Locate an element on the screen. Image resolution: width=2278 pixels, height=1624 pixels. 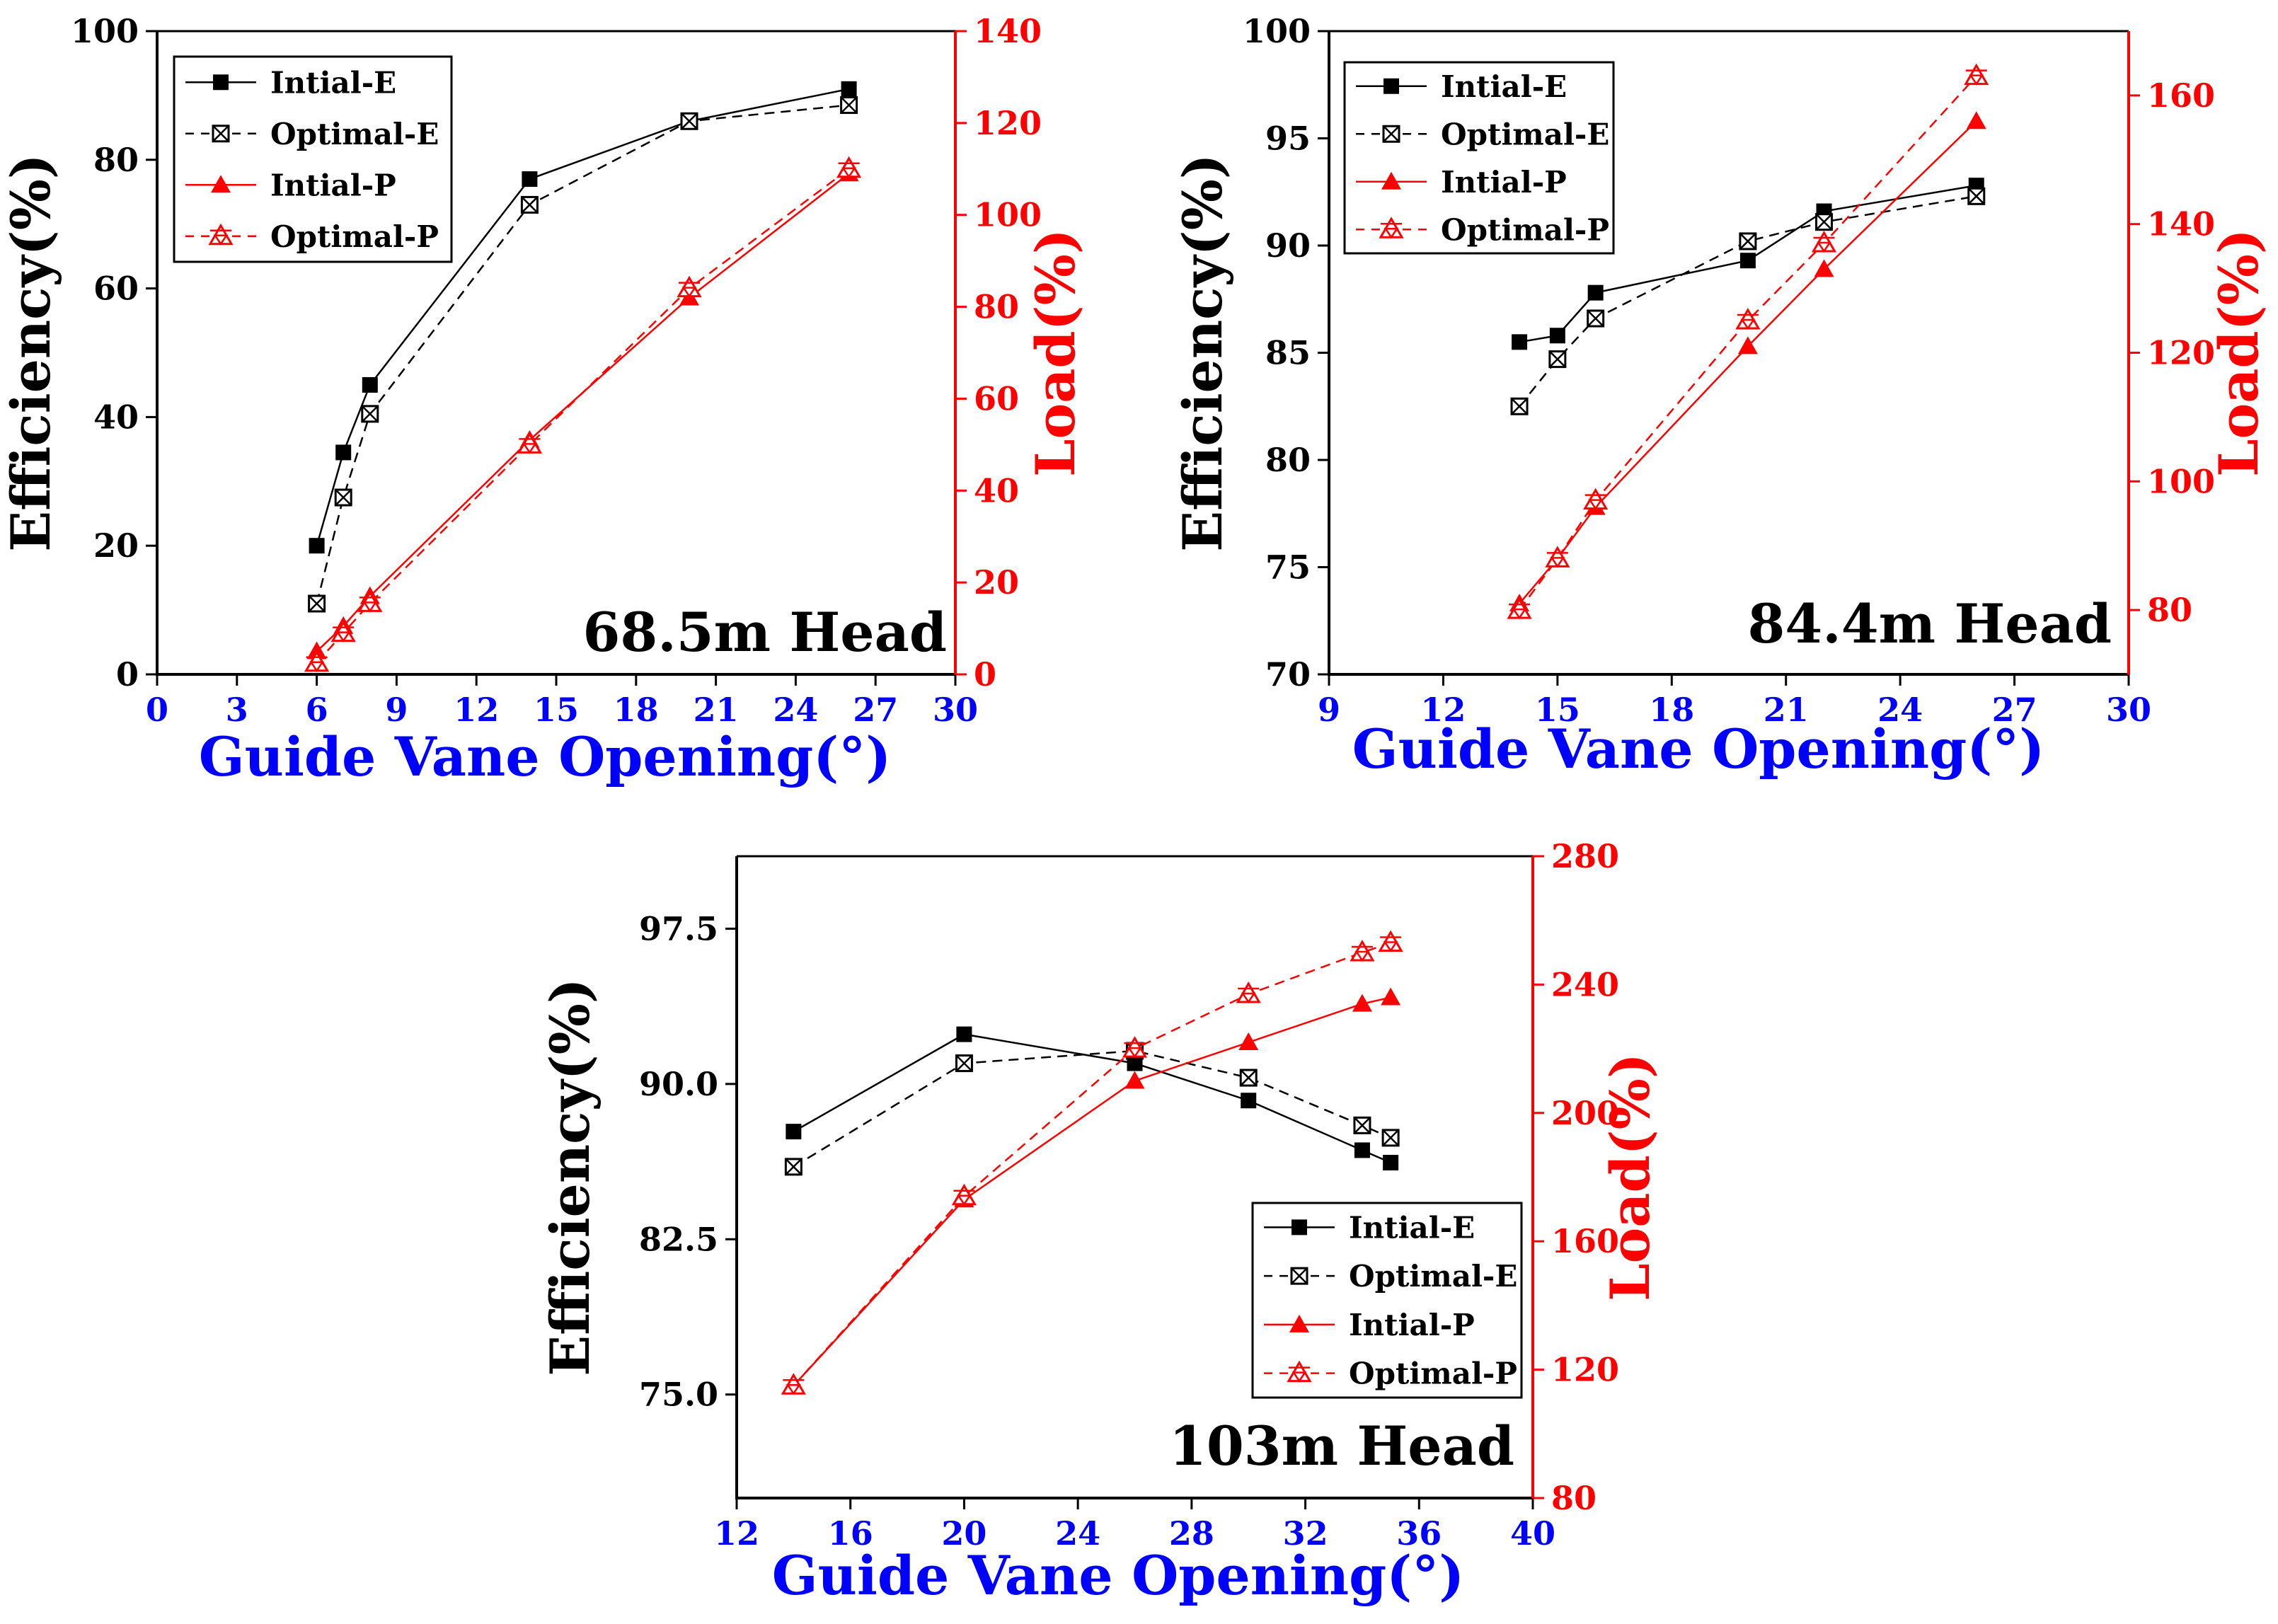
head-annotation: 84.4m Head is located at coordinates (1929, 623).